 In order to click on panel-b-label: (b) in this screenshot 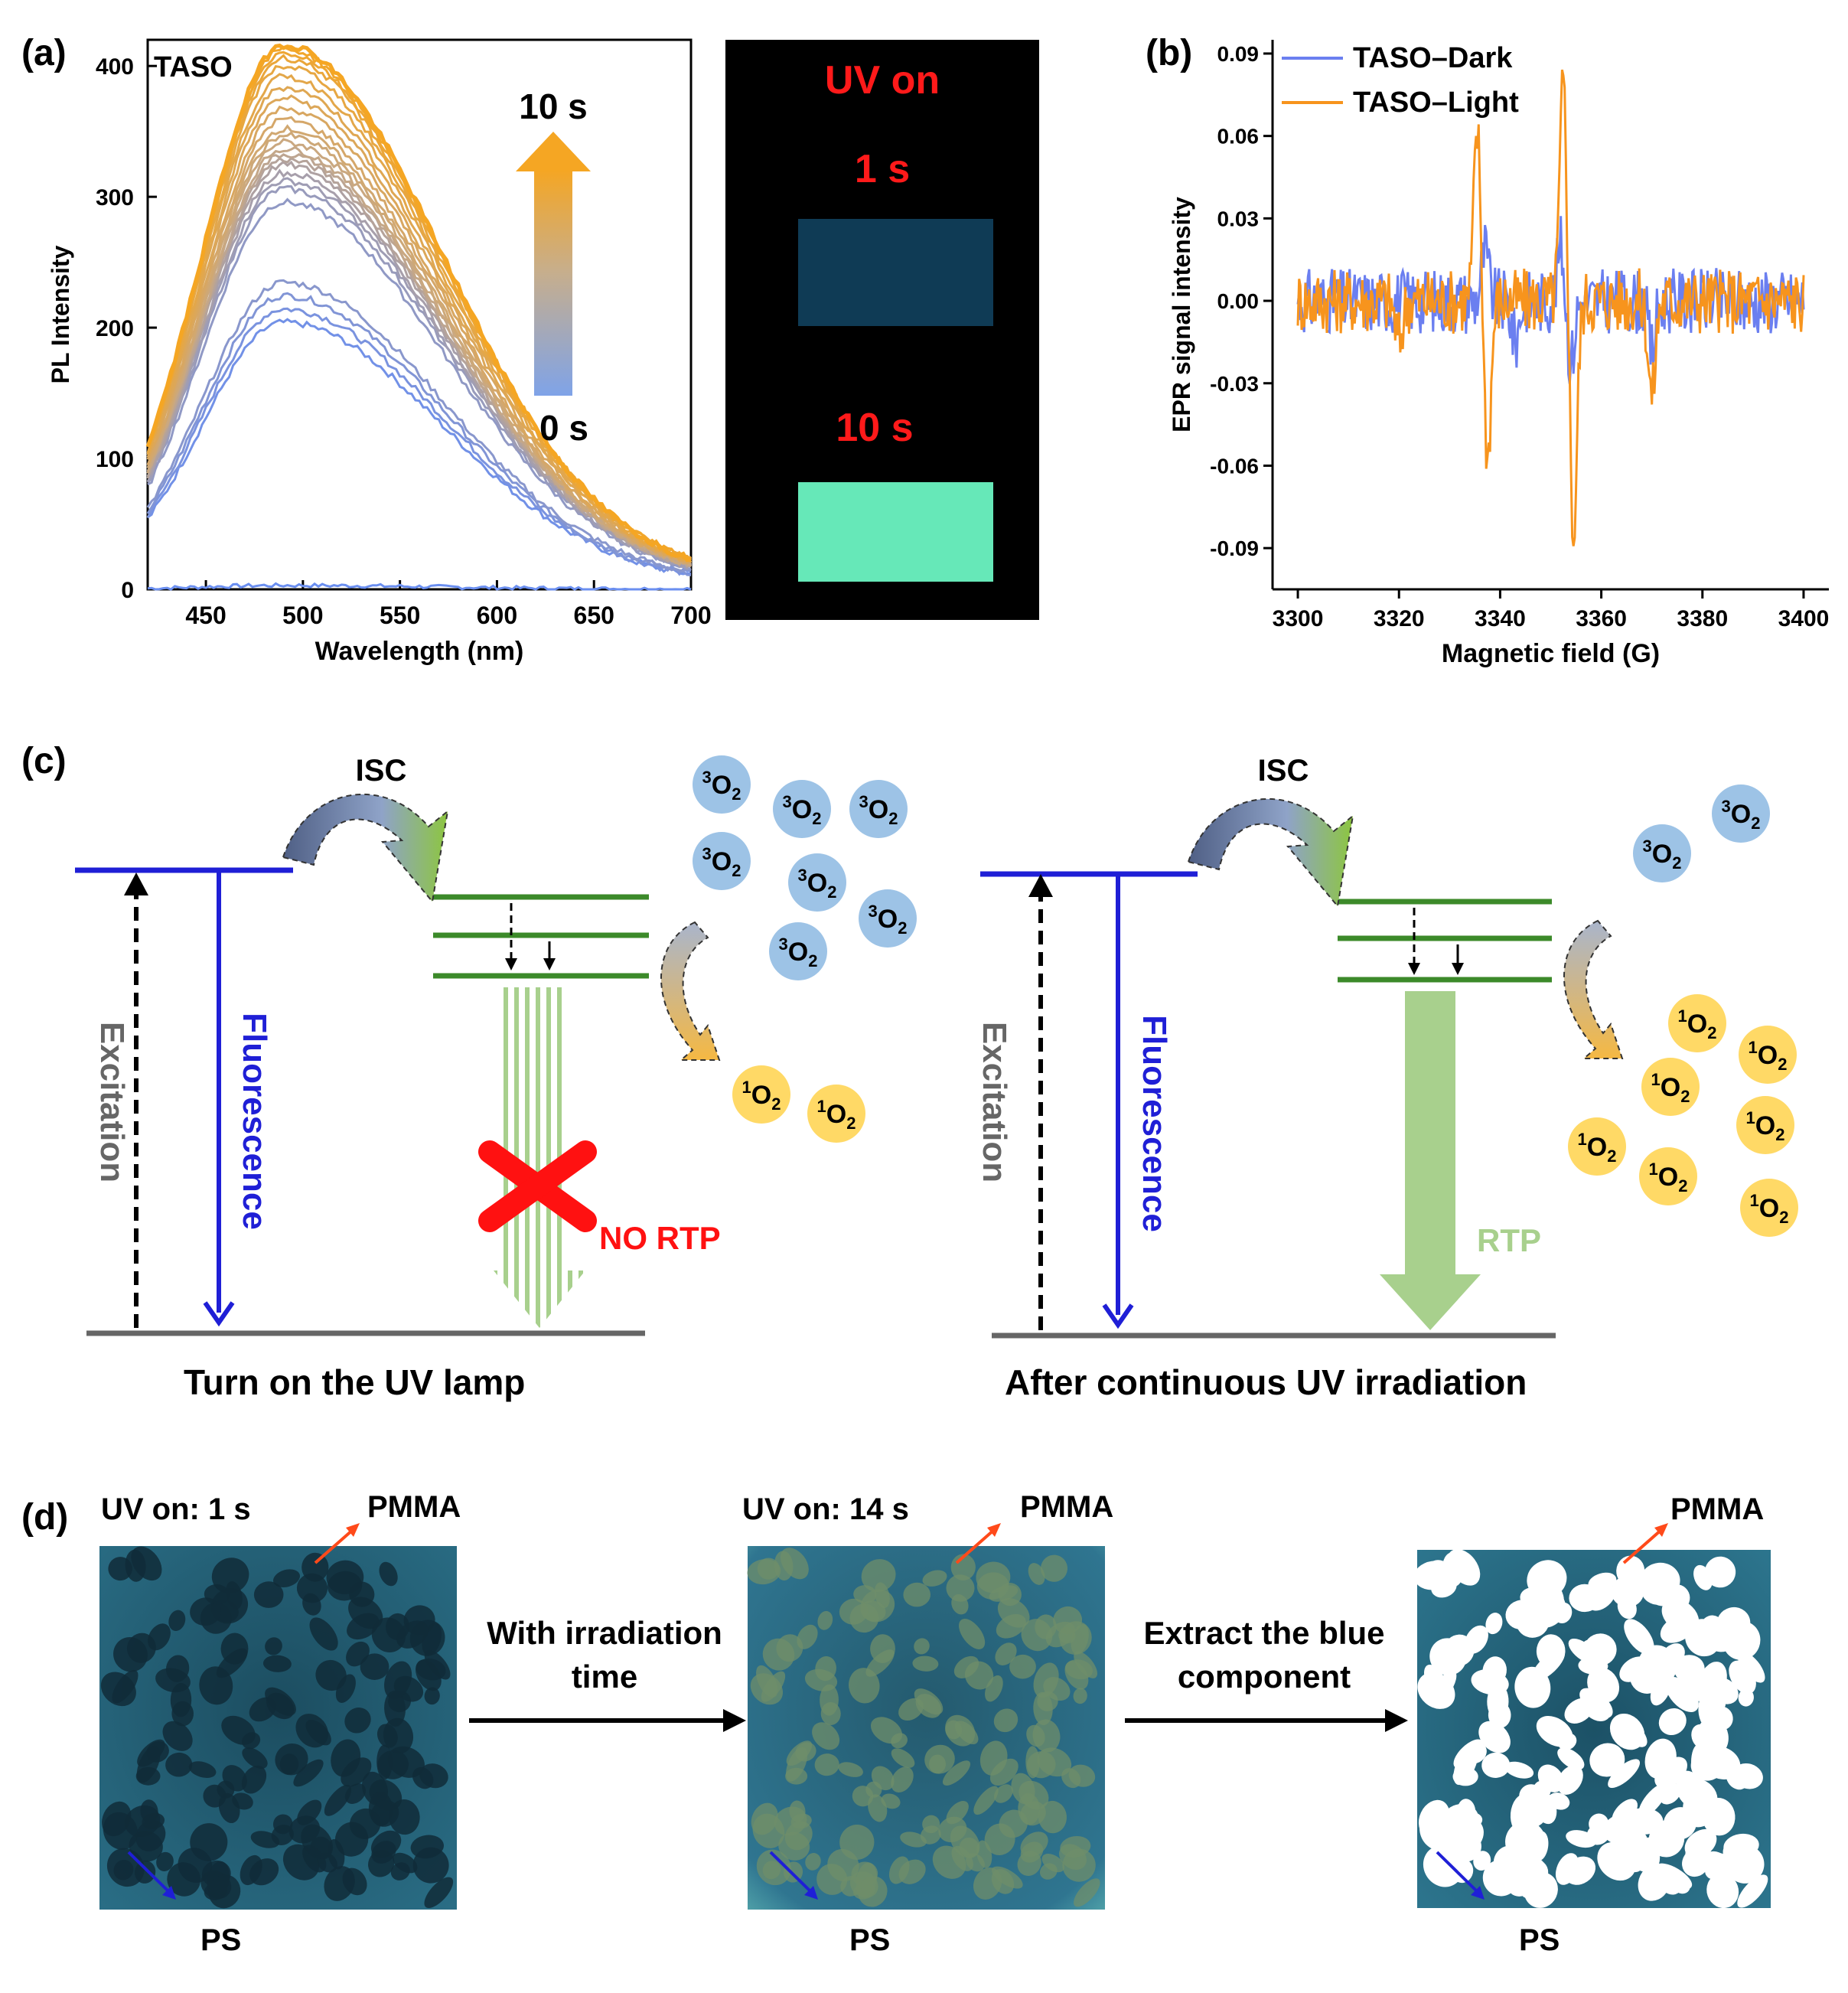, I will do `click(1169, 53)`.